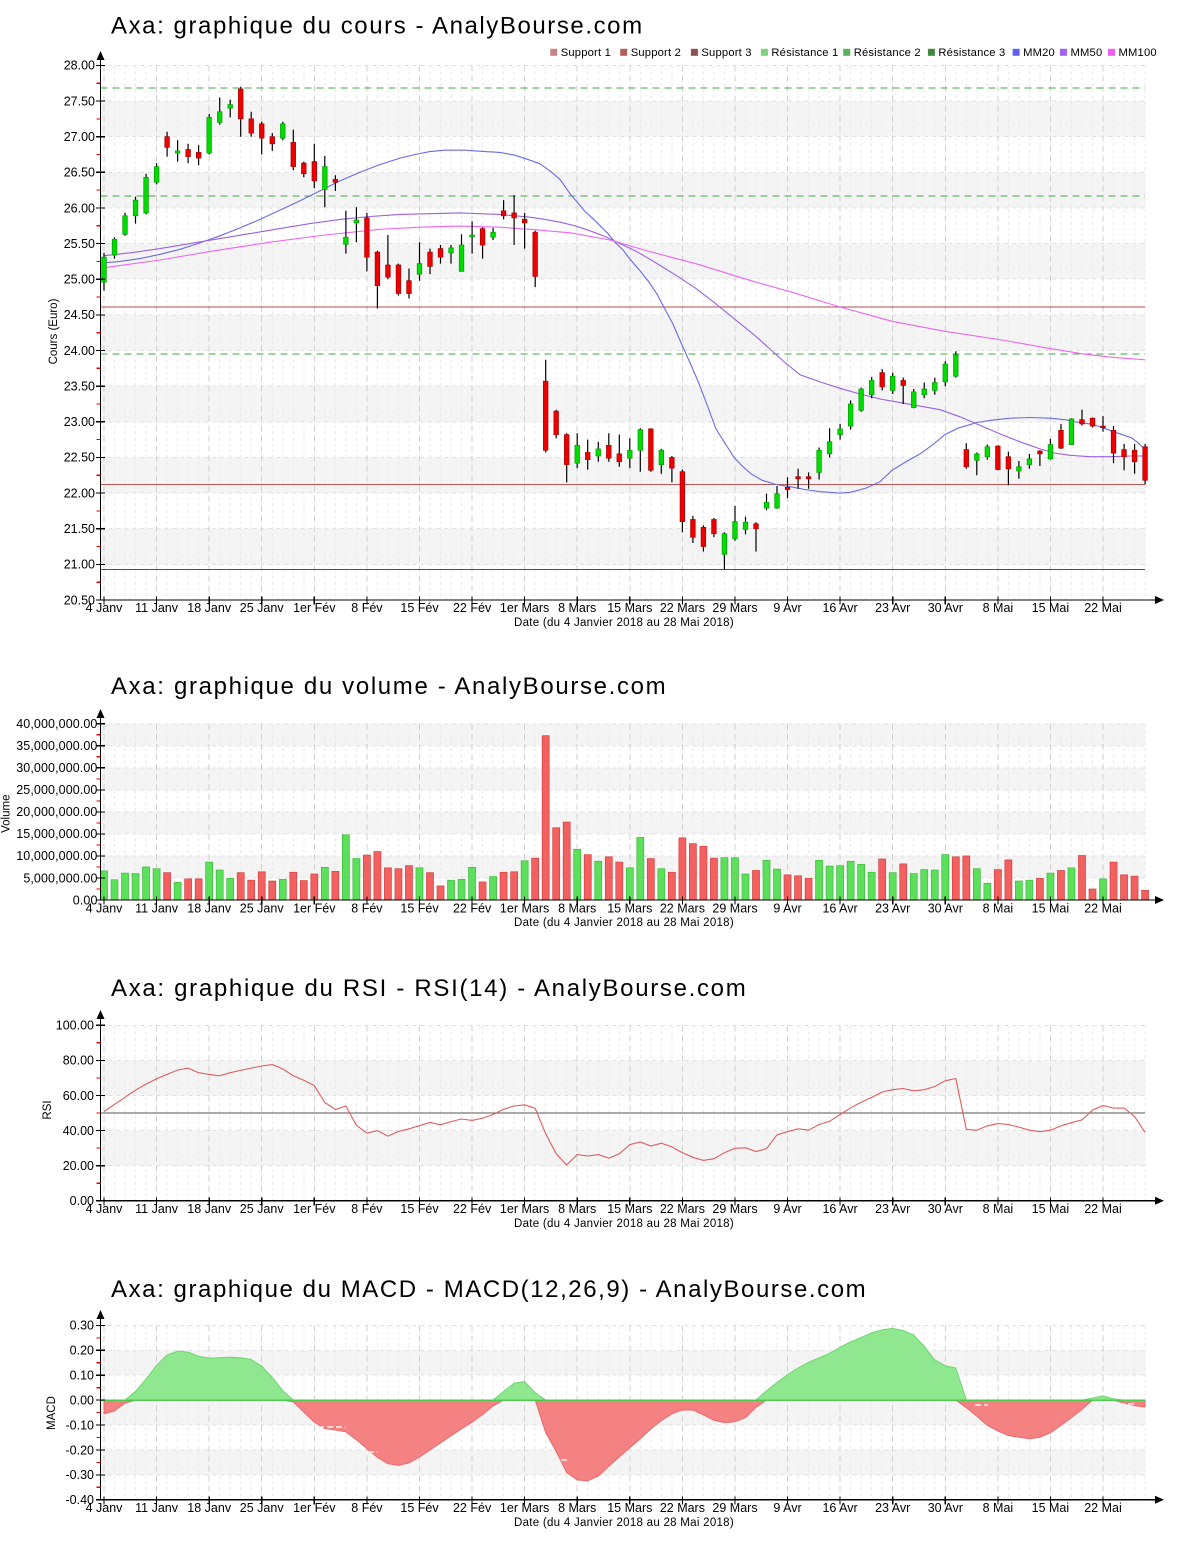 The width and height of the screenshot is (1200, 1555). What do you see at coordinates (56, 856) in the screenshot?
I see `svg-text: 10,000,000.00` at bounding box center [56, 856].